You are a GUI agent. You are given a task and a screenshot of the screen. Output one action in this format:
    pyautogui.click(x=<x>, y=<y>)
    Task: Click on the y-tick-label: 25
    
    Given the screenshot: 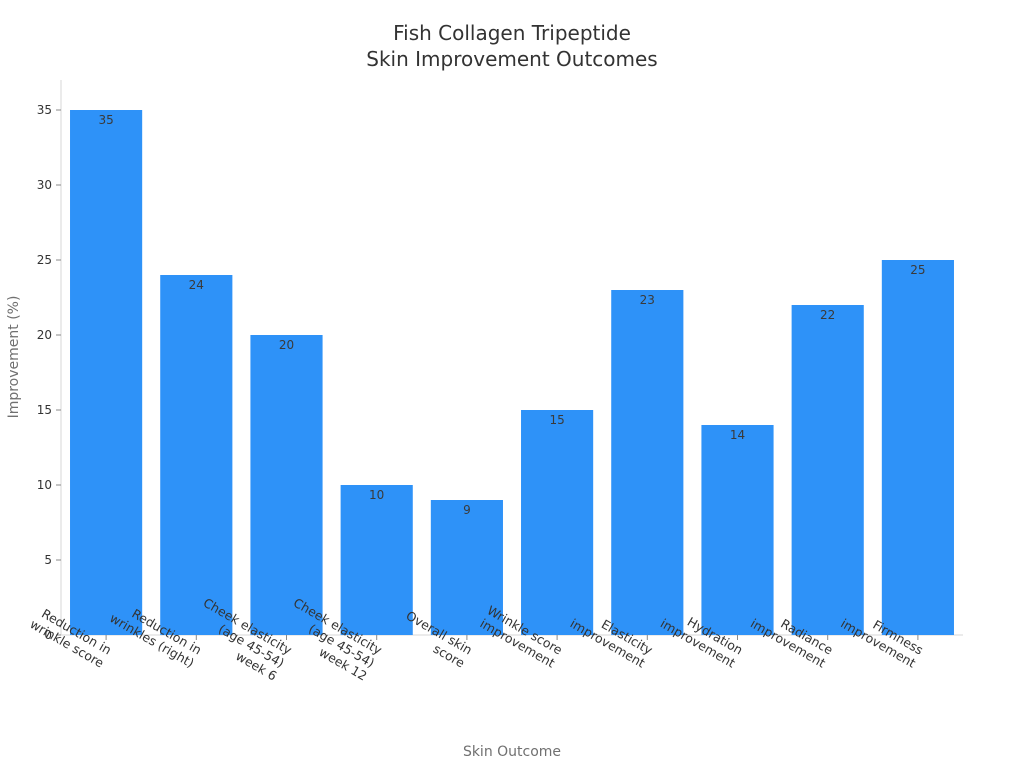 What is the action you would take?
    pyautogui.click(x=44, y=260)
    